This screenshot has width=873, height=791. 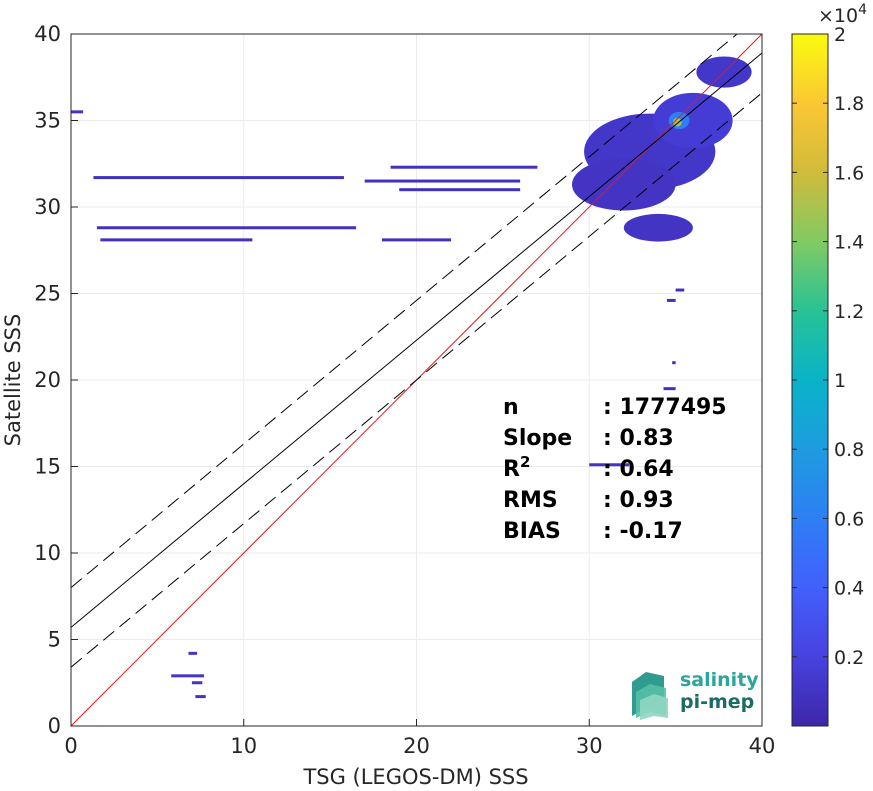 What do you see at coordinates (54, 726) in the screenshot?
I see `y-tick-label: 0` at bounding box center [54, 726].